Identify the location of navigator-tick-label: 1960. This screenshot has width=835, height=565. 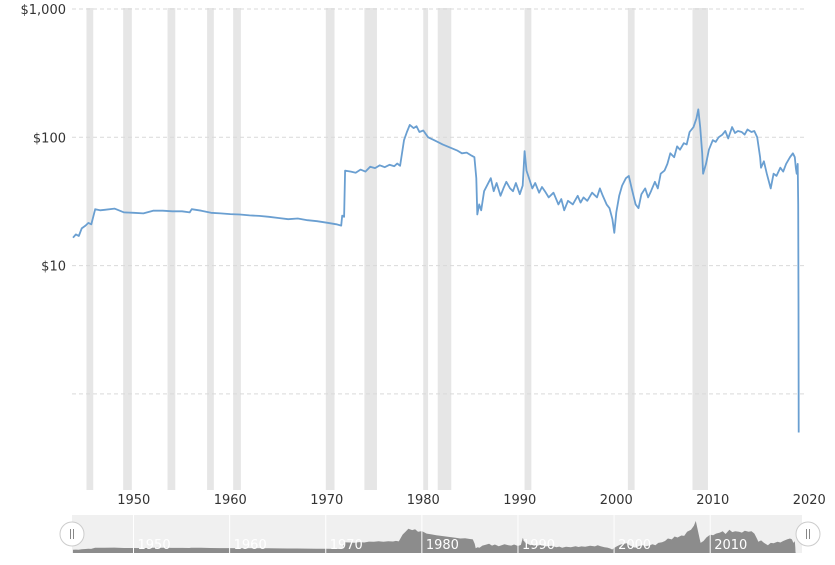
(250, 545).